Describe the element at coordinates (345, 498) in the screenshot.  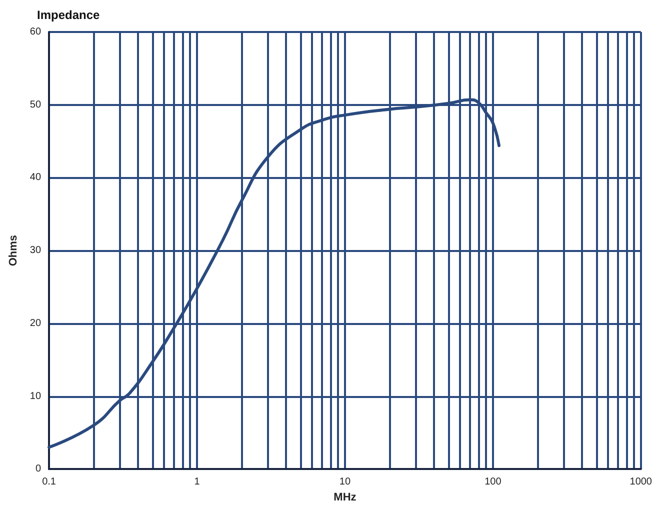
I see `x-axis-title: MHz` at that location.